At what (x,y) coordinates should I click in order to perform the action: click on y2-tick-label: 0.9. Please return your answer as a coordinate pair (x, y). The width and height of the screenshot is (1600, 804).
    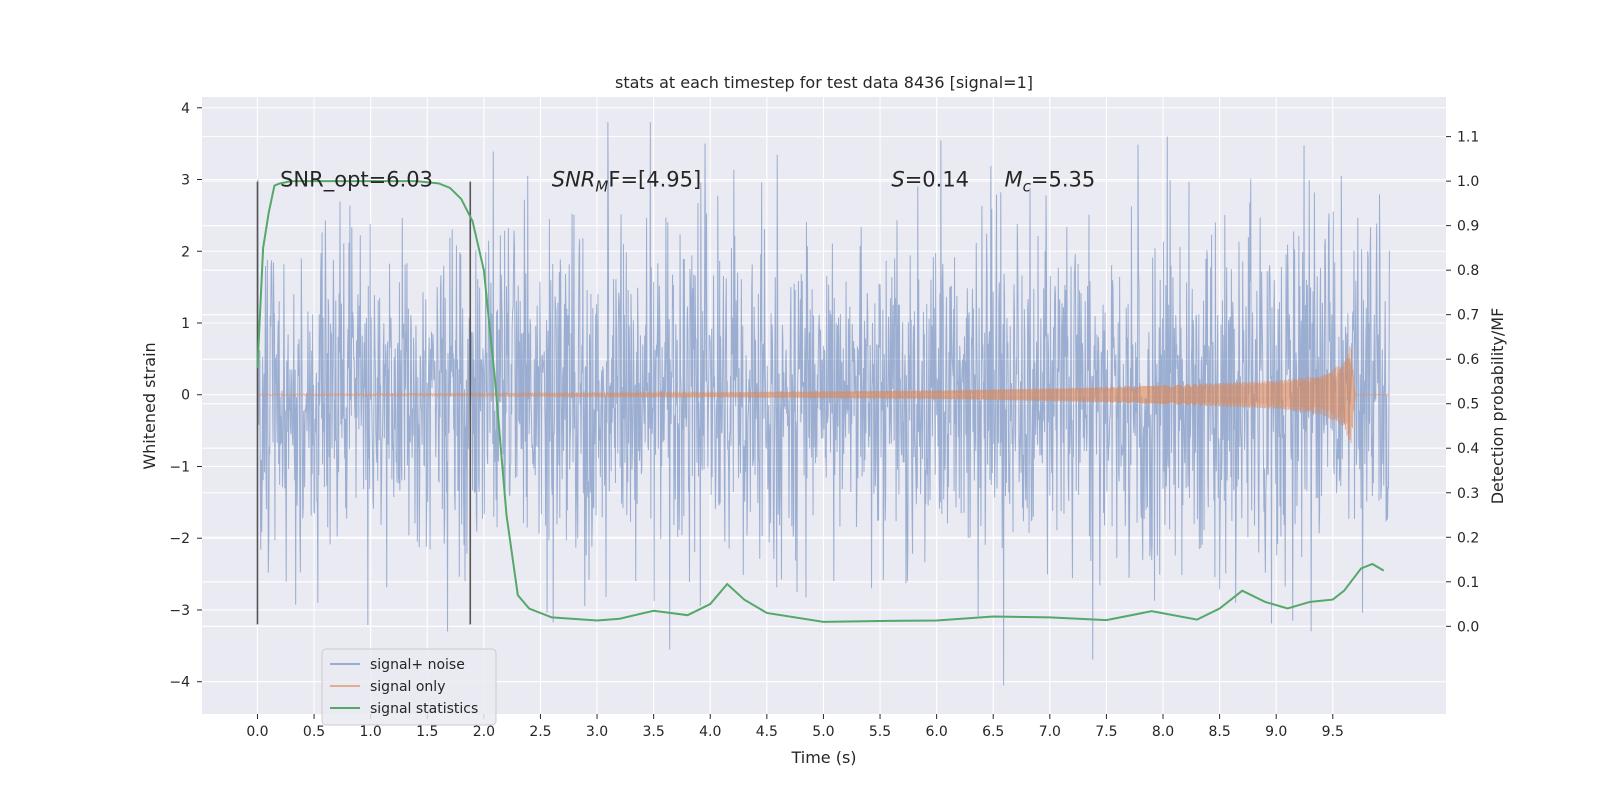
    Looking at the image, I should click on (1468, 227).